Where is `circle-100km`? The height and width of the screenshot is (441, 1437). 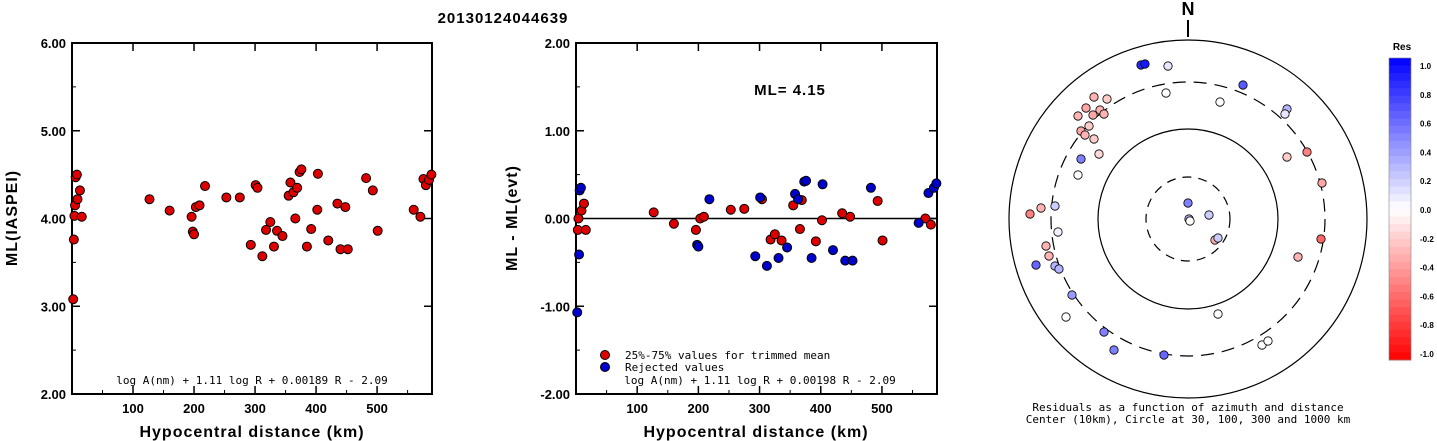
circle-100km is located at coordinates (1188, 219).